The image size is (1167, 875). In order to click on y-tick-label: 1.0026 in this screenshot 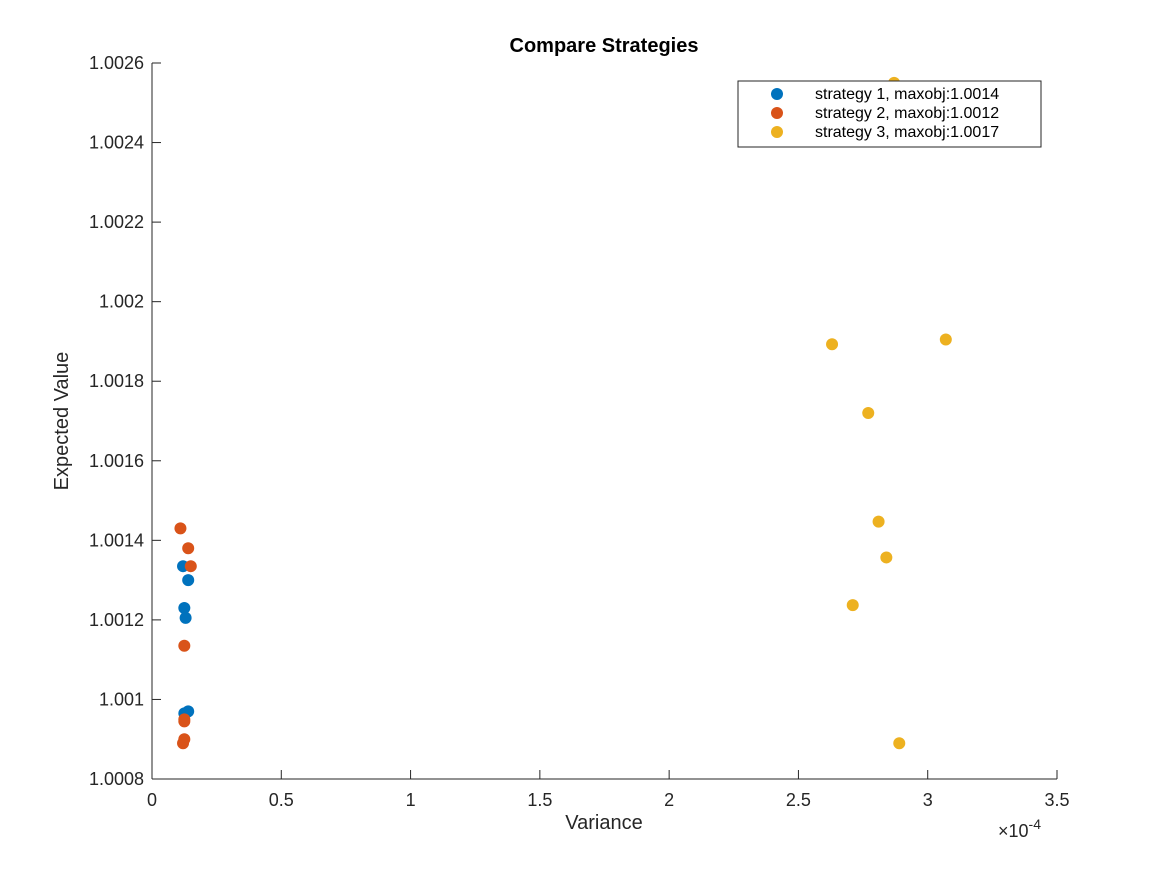, I will do `click(116, 63)`.